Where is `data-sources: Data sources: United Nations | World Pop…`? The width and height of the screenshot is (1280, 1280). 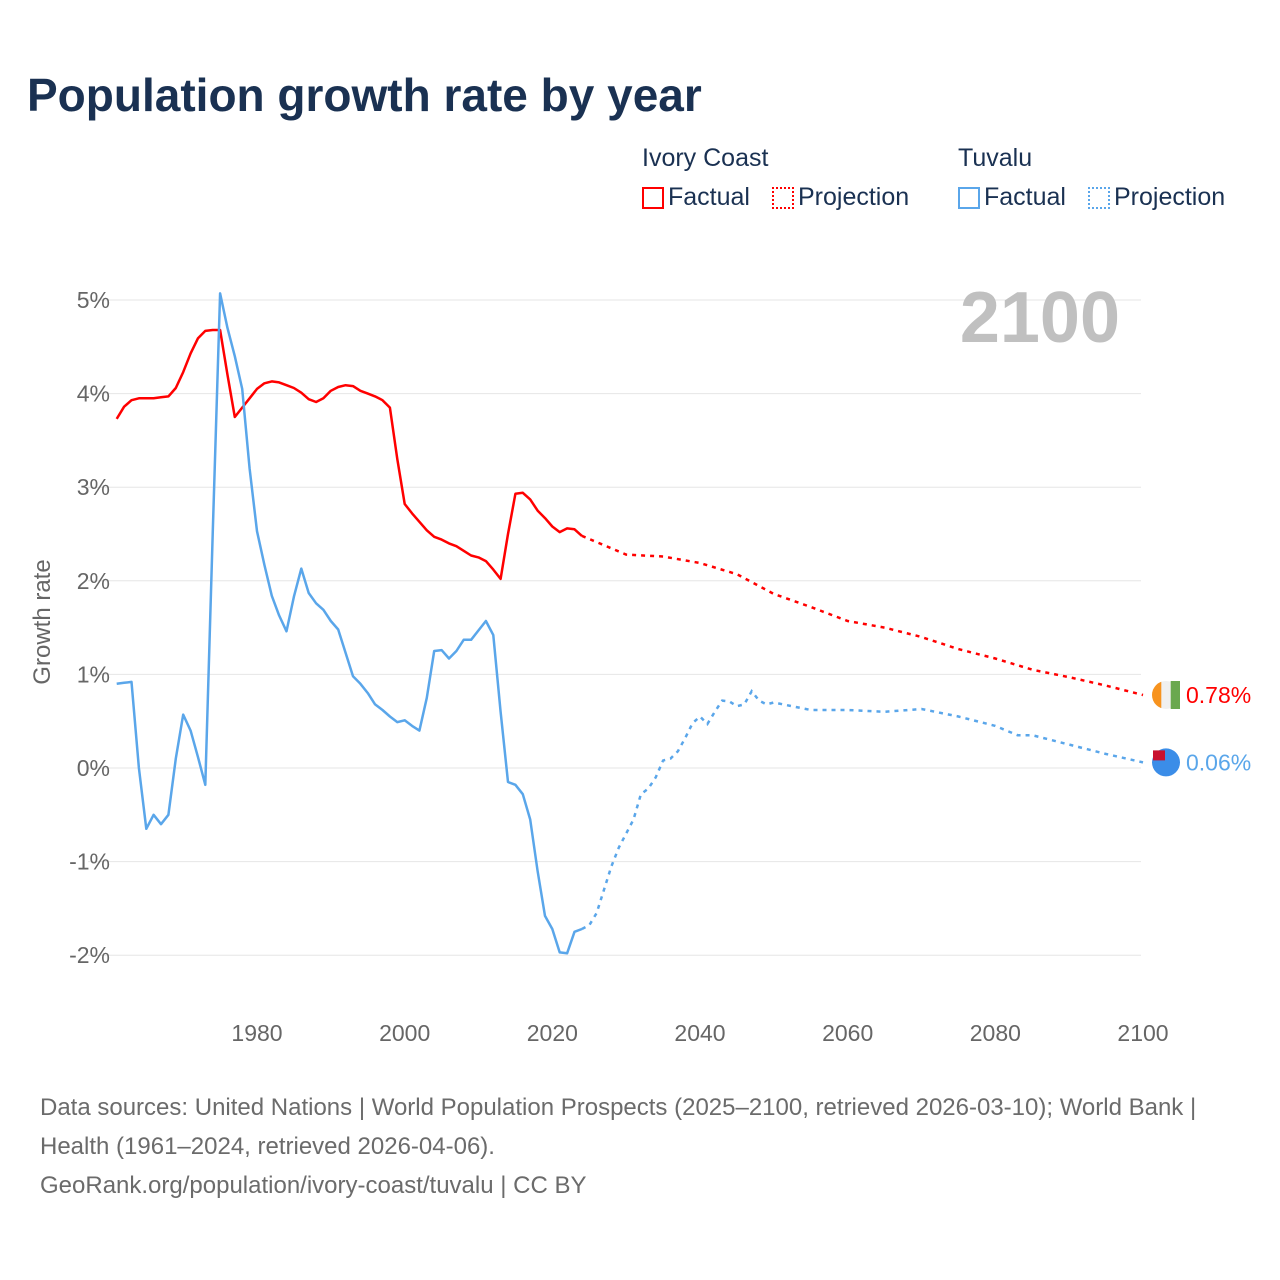 data-sources: Data sources: United Nations | World Pop… is located at coordinates (618, 1127).